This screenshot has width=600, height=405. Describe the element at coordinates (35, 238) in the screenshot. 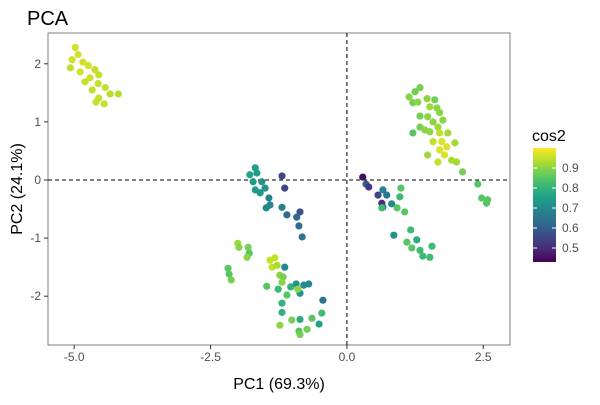

I see `y-tick-label: -1` at that location.